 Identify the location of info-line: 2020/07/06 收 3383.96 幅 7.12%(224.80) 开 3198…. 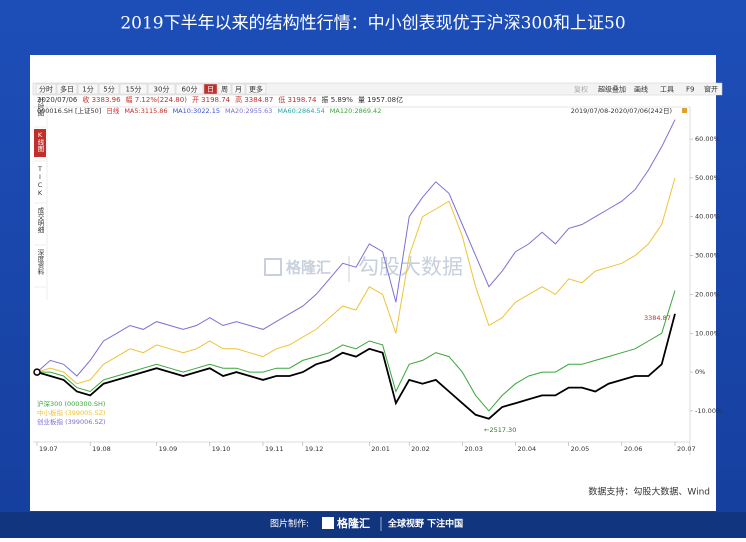
(220, 99).